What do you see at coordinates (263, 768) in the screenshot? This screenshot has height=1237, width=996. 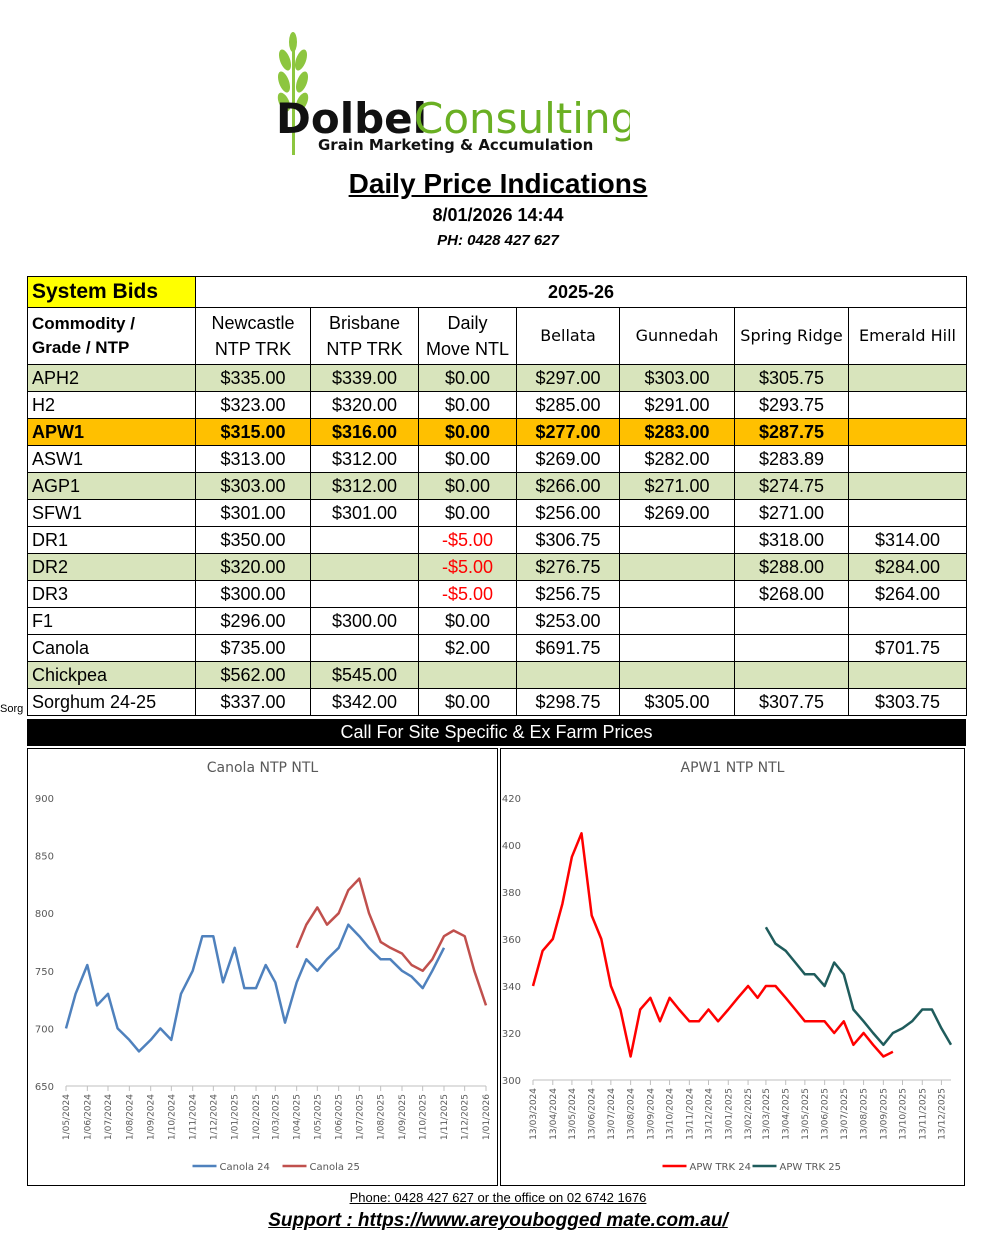 I see `chart-title: Canola NTP NTL` at bounding box center [263, 768].